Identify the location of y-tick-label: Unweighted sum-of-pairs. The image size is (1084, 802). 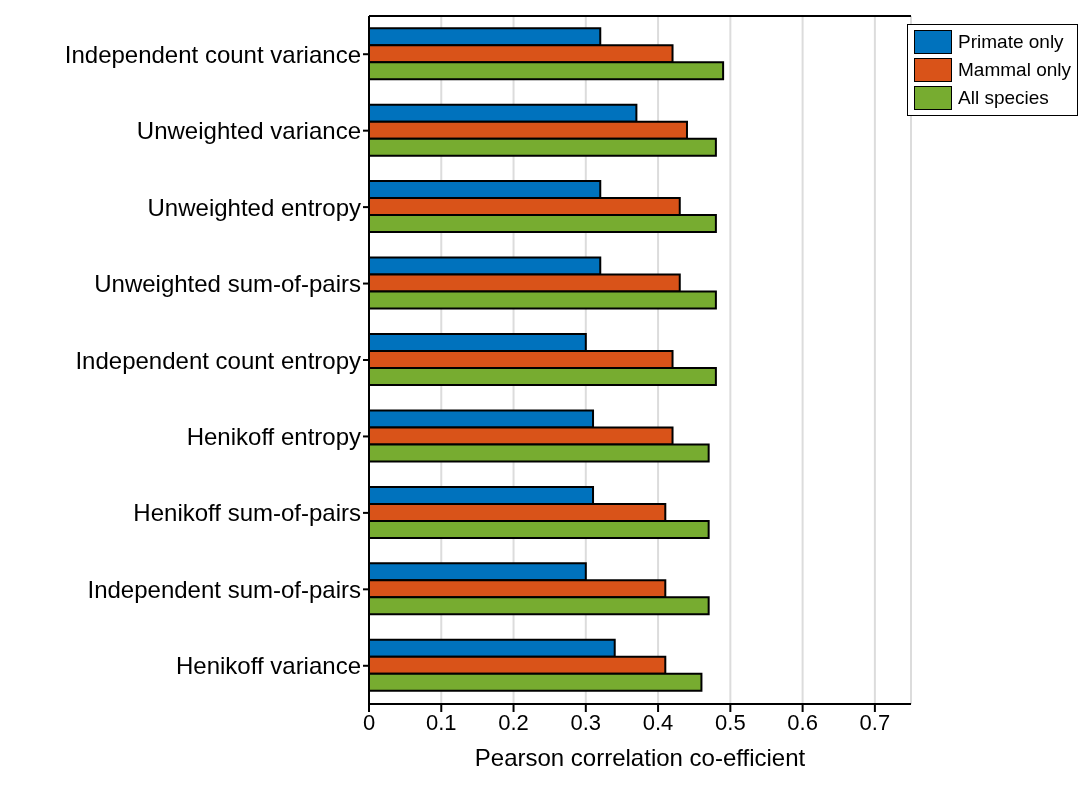
(227, 284).